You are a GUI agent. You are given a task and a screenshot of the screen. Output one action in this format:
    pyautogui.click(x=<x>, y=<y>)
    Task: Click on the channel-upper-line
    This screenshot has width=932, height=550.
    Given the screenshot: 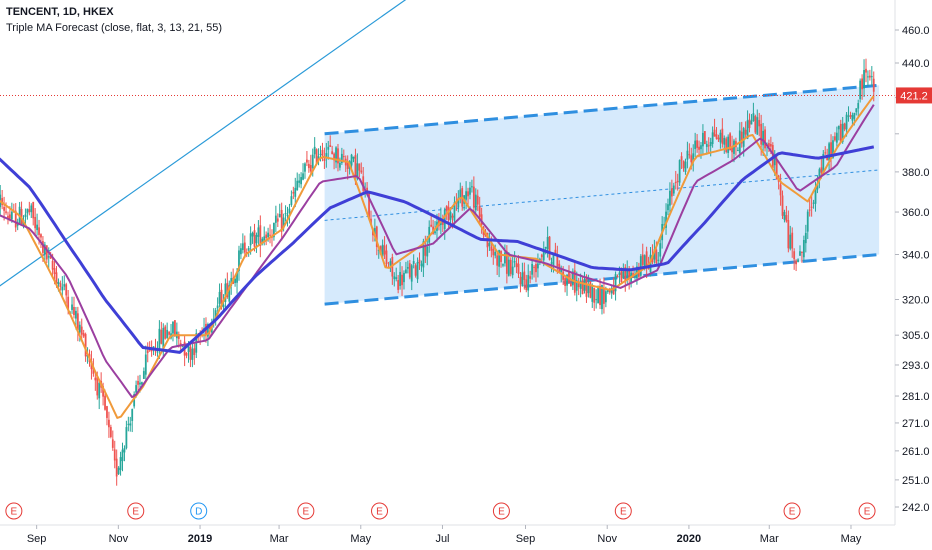 What is the action you would take?
    pyautogui.click(x=602, y=109)
    